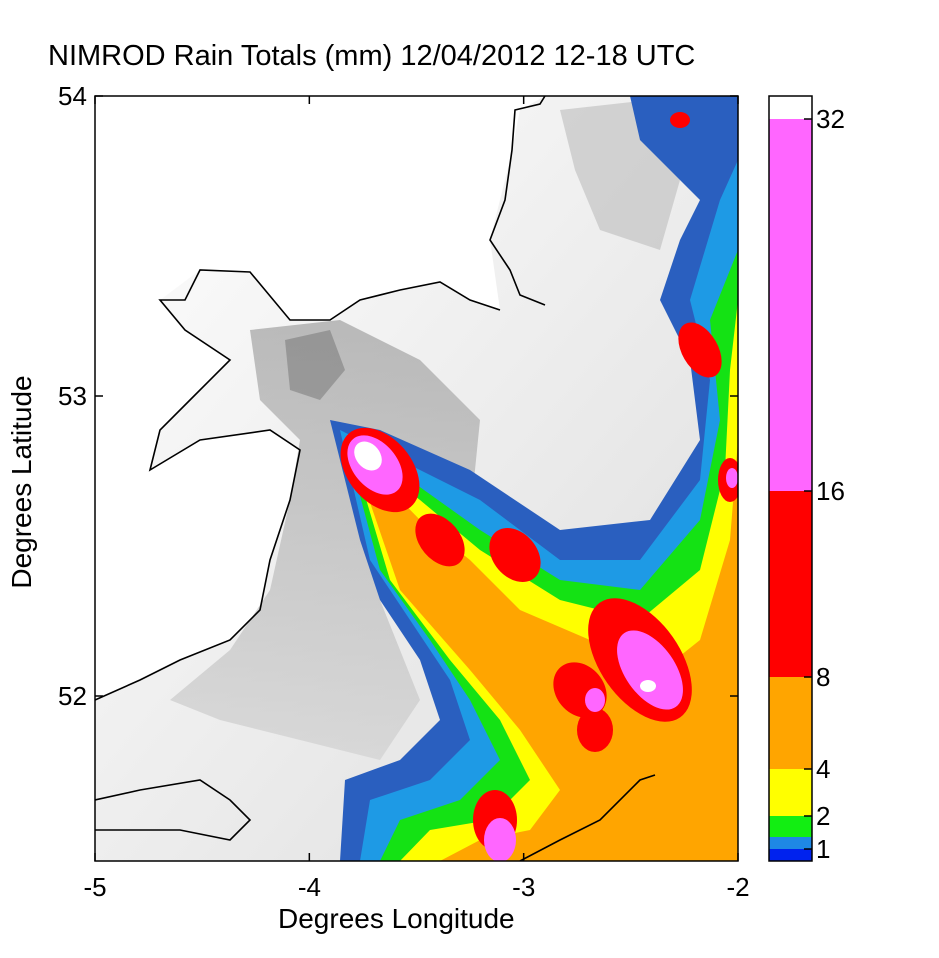 This screenshot has width=939, height=958. I want to click on y-tick-label: 52, so click(72, 695).